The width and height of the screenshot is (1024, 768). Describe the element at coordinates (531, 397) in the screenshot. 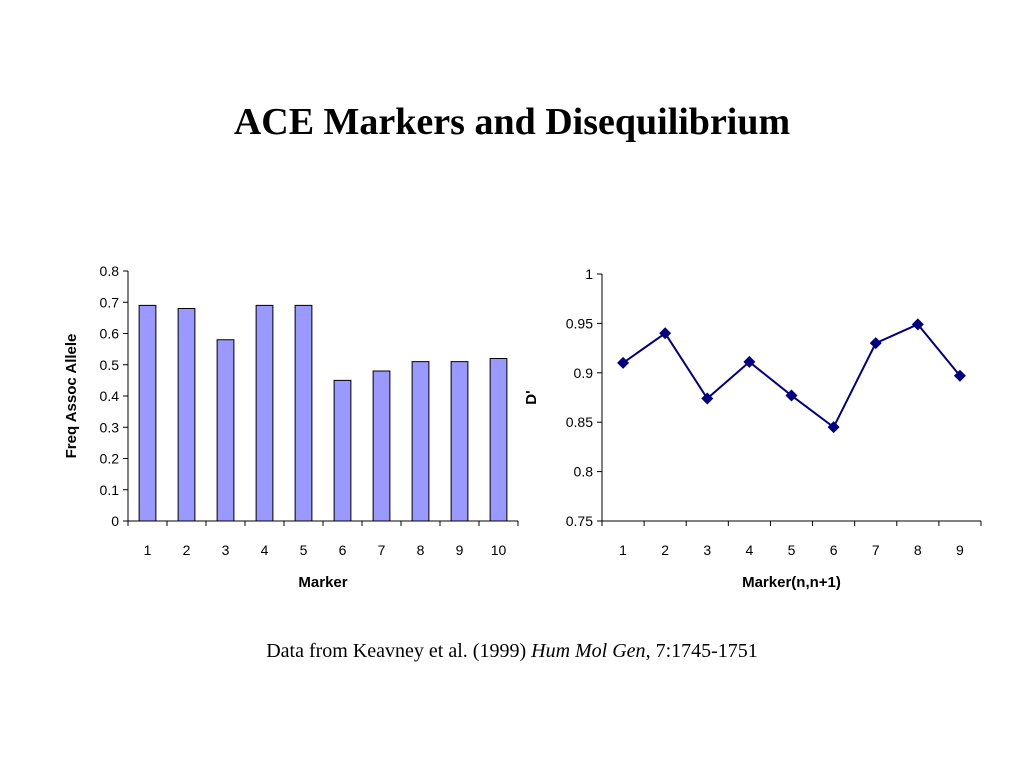

I see `y-axis-title: D'` at that location.